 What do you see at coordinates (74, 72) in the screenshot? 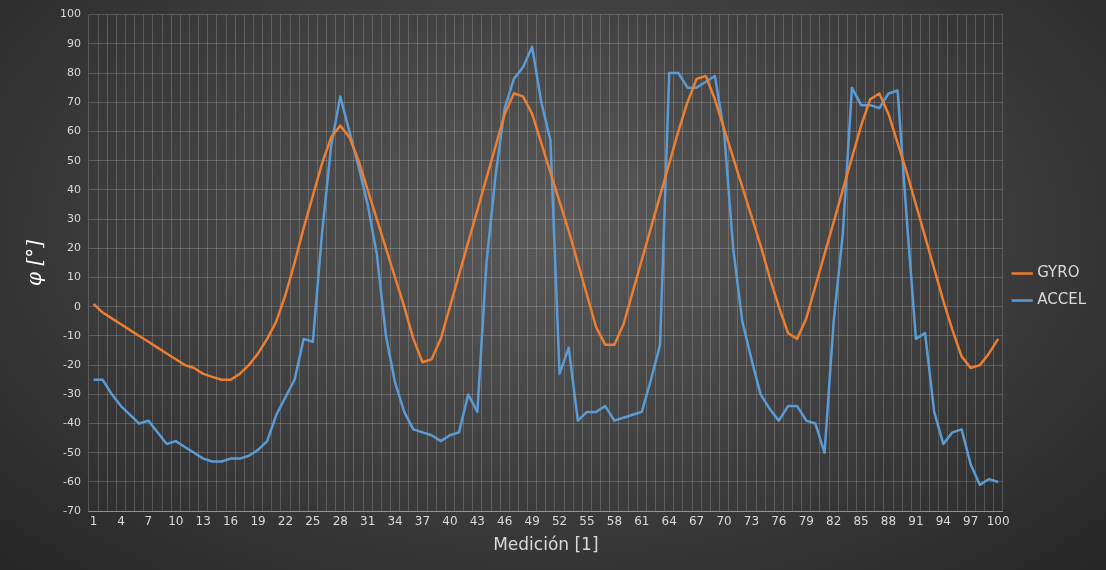
I see `y-tick-label: 80` at bounding box center [74, 72].